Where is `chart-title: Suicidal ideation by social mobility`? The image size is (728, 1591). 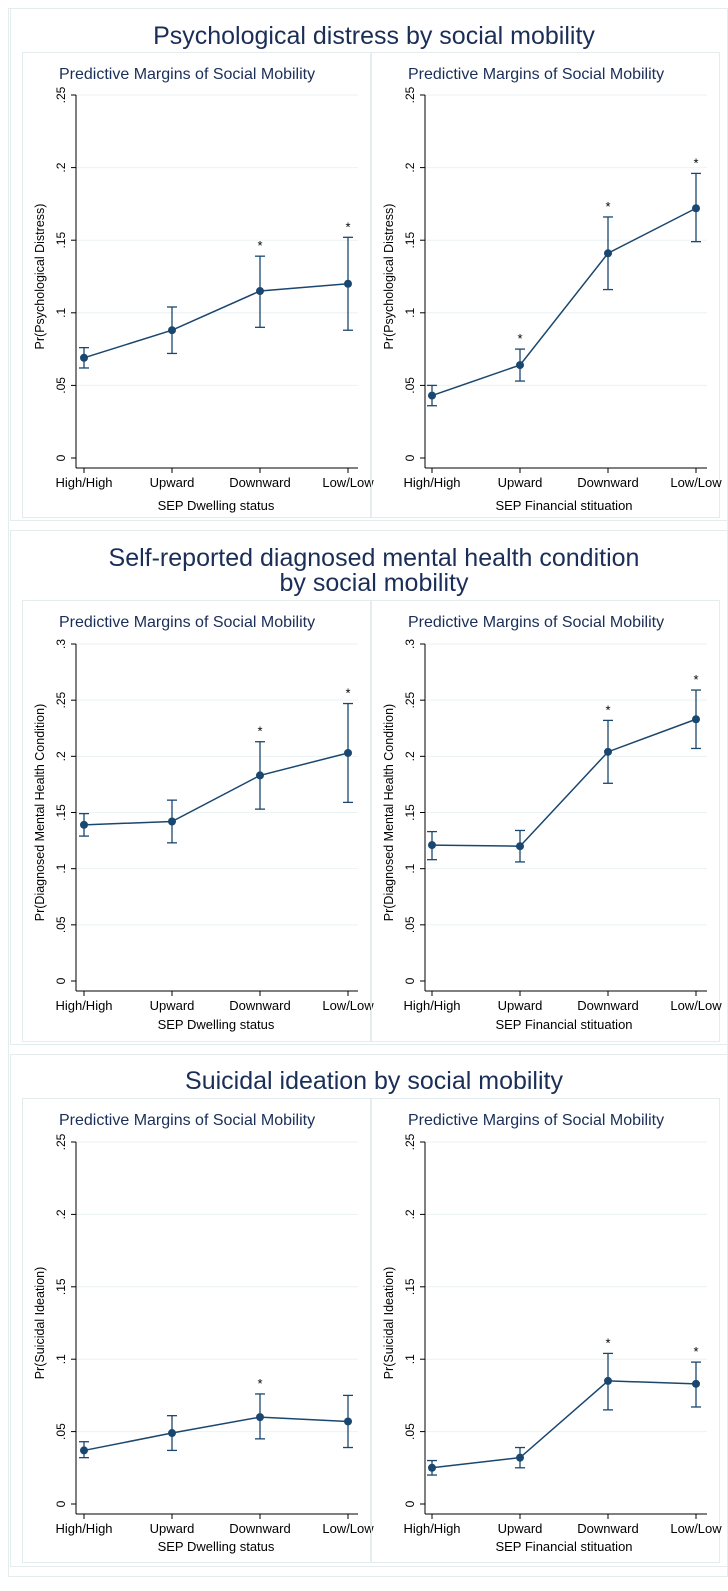
chart-title: Suicidal ideation by social mobility is located at coordinates (374, 1081).